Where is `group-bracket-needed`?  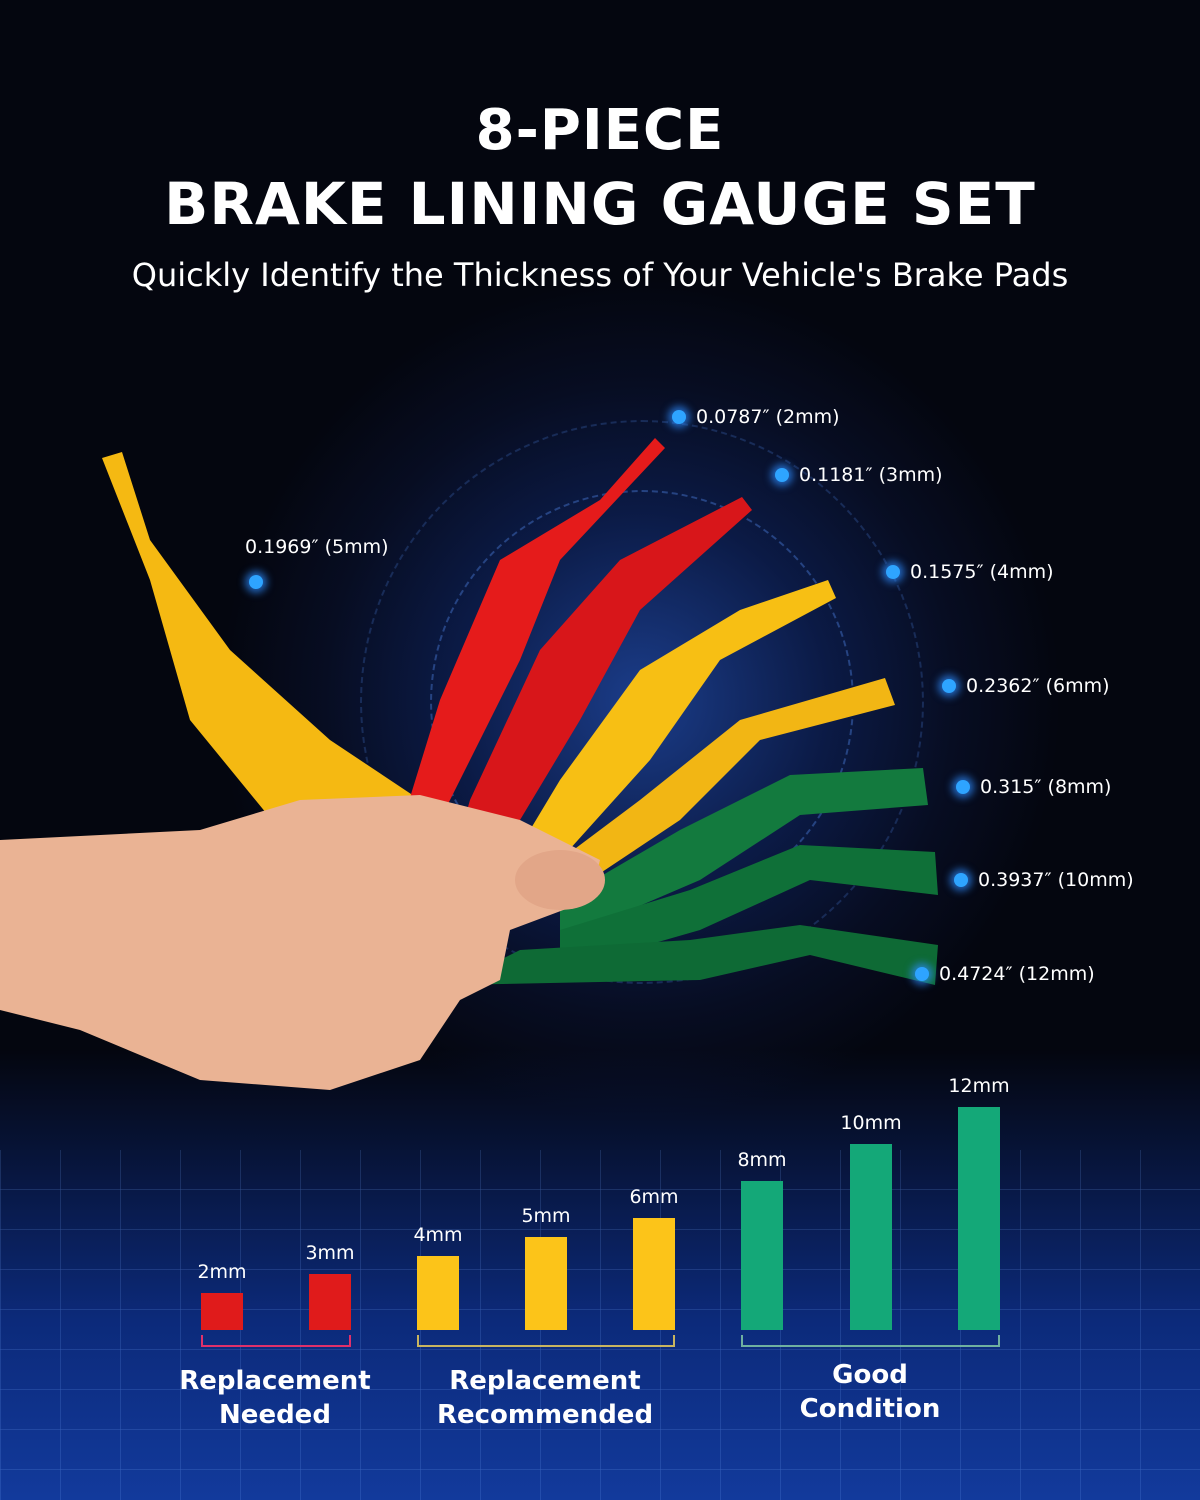
group-bracket-needed is located at coordinates (276, 1341).